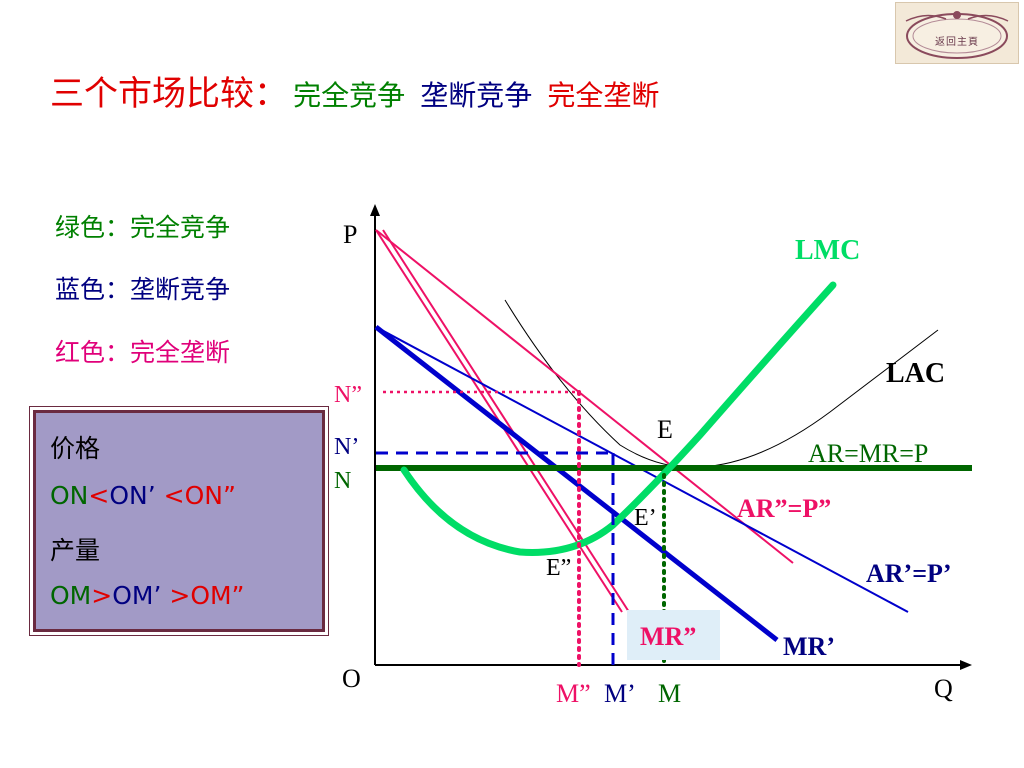  I want to click on tick-n1: N’, so click(346, 447).